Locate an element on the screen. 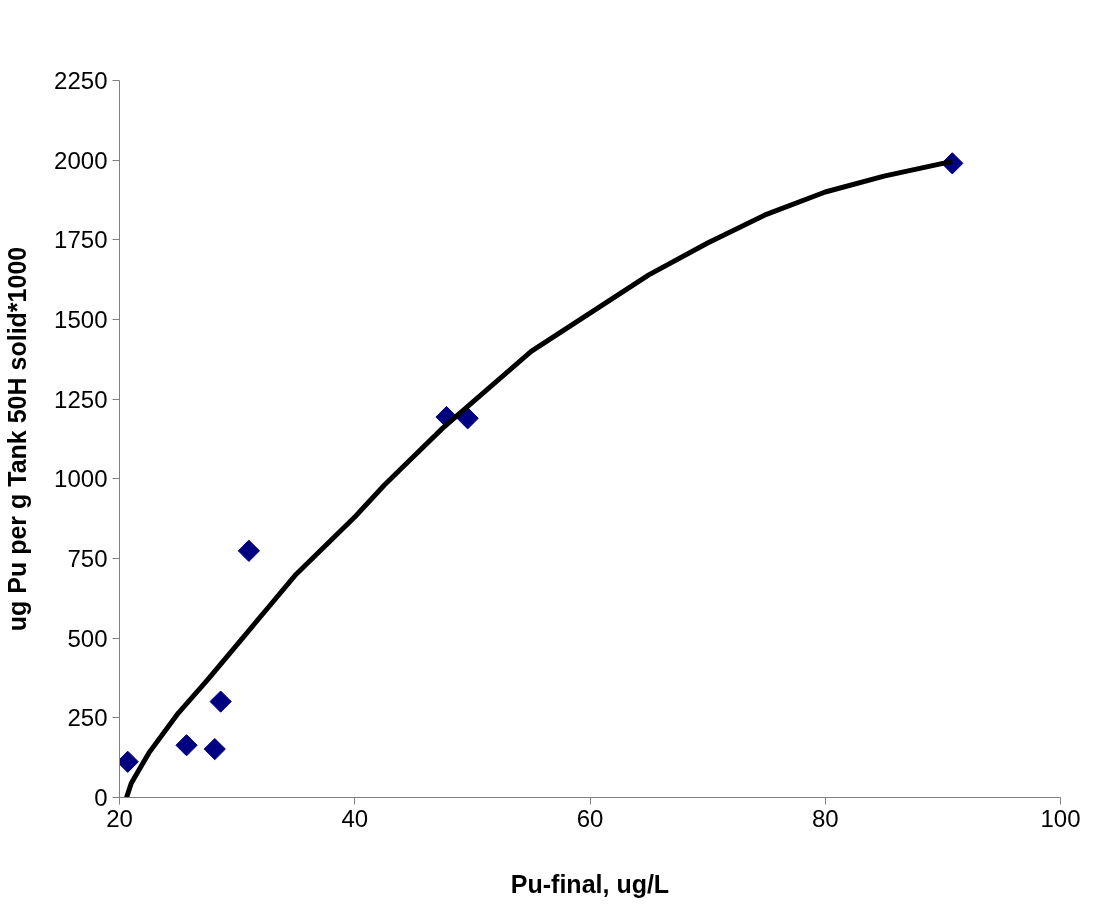 This screenshot has width=1114, height=905. y-axis-title: ug Pu per g Tank 50H solid*1000 is located at coordinates (17, 439).